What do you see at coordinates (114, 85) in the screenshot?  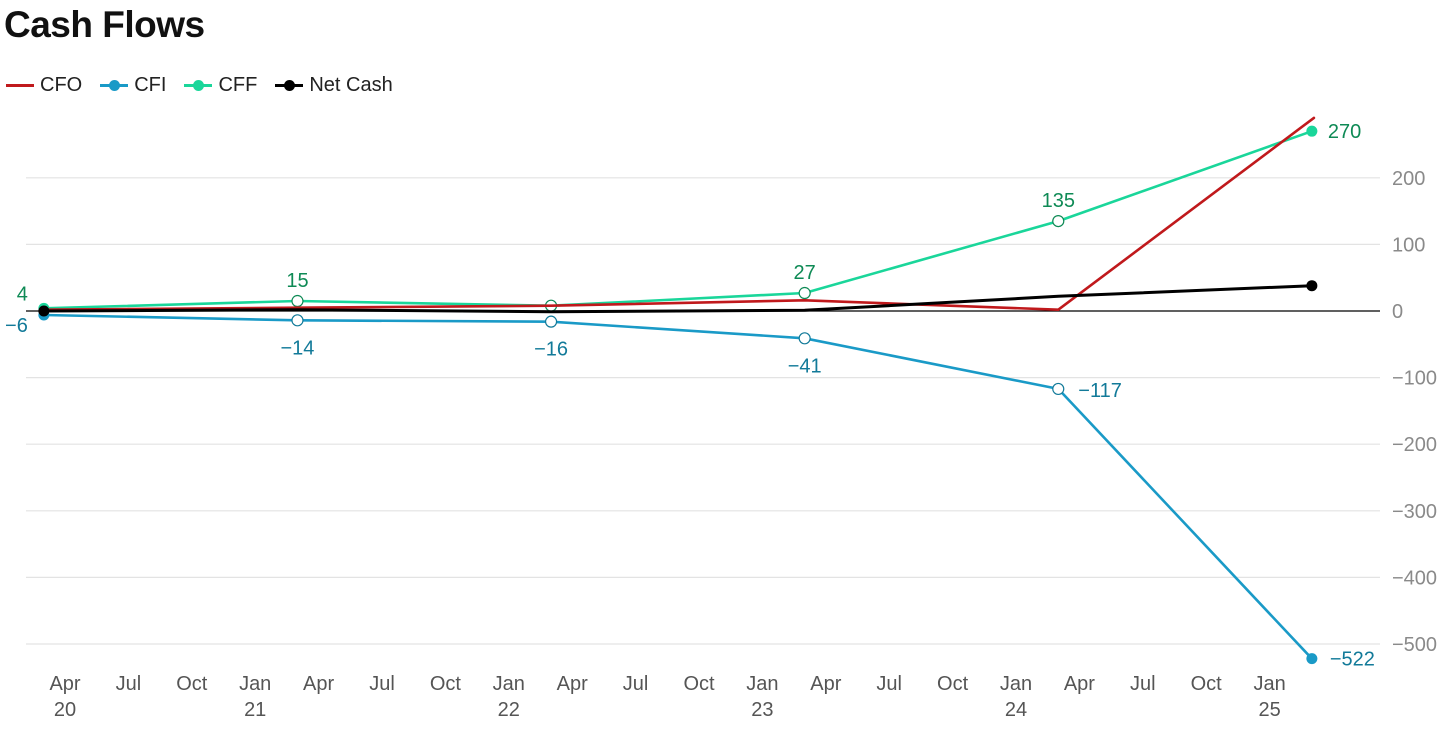 I see `legend-swatch-cfi` at bounding box center [114, 85].